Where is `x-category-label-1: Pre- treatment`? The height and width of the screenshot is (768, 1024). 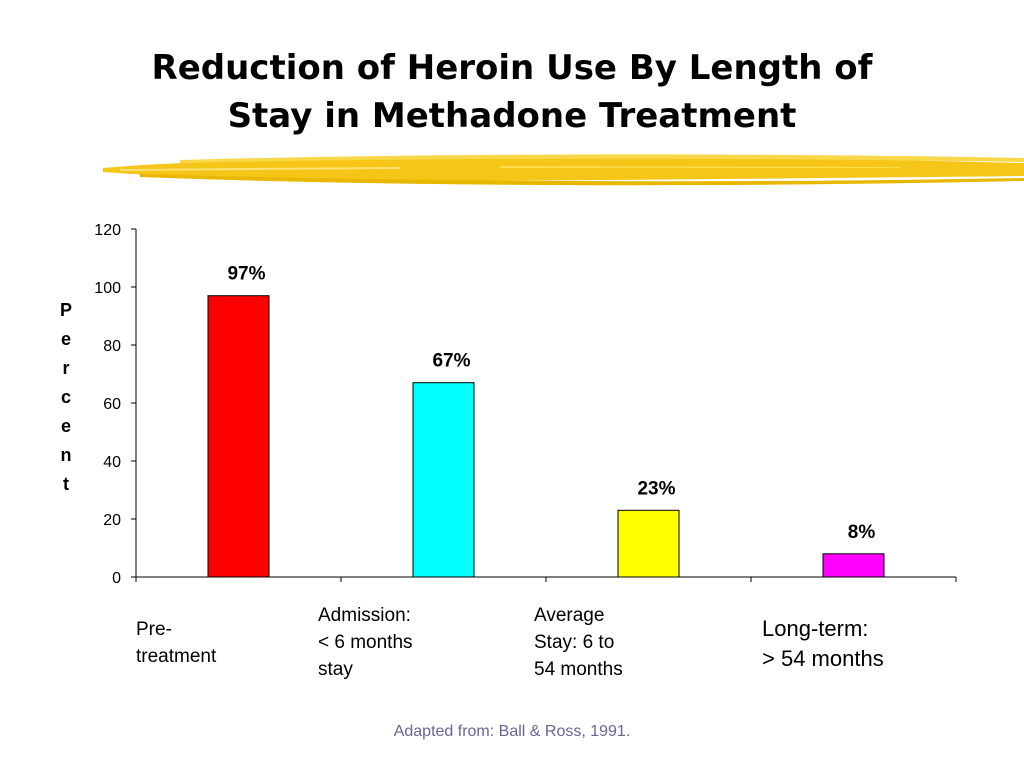
x-category-label-1: Pre- treatment is located at coordinates (176, 643).